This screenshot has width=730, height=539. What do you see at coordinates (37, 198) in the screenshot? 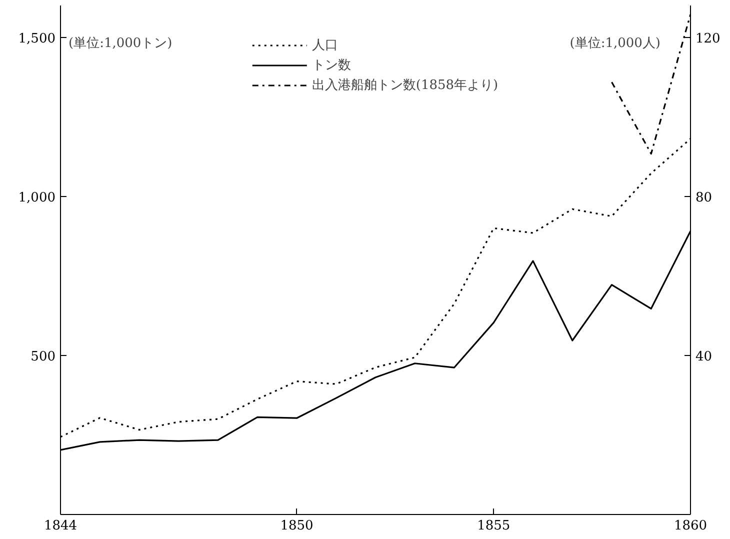
I see `y-tick-label: 1,000` at bounding box center [37, 198].